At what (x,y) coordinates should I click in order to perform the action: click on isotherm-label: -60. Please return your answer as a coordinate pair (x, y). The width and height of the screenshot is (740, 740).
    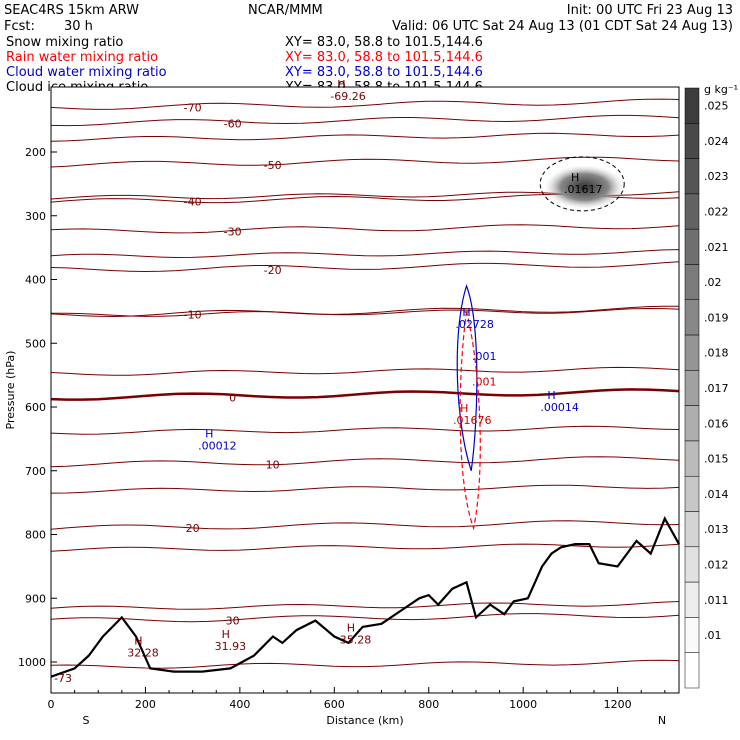
    Looking at the image, I should click on (233, 123).